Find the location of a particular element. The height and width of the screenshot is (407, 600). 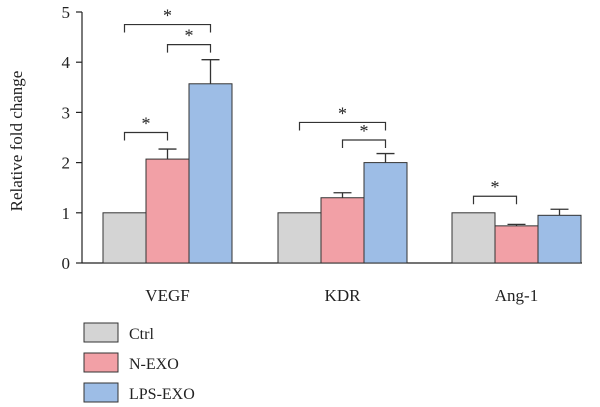

bar-lps-exo-vegf is located at coordinates (210, 173).